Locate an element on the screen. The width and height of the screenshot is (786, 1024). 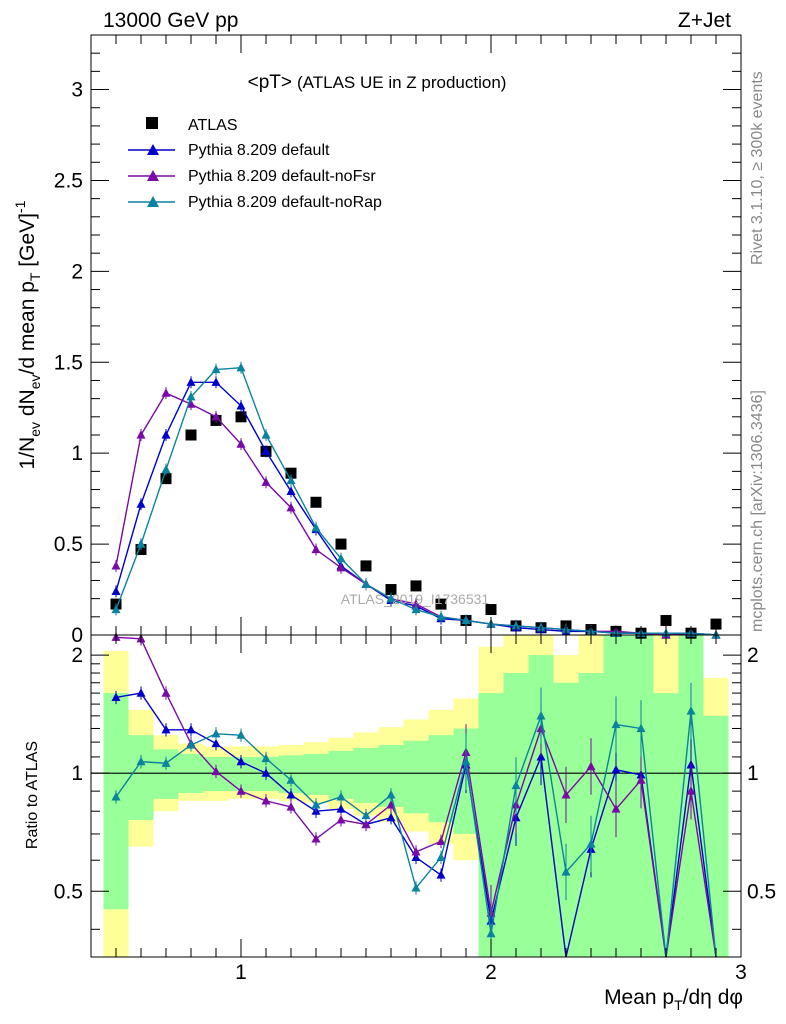
x-tick-label: 2 is located at coordinates (491, 972).